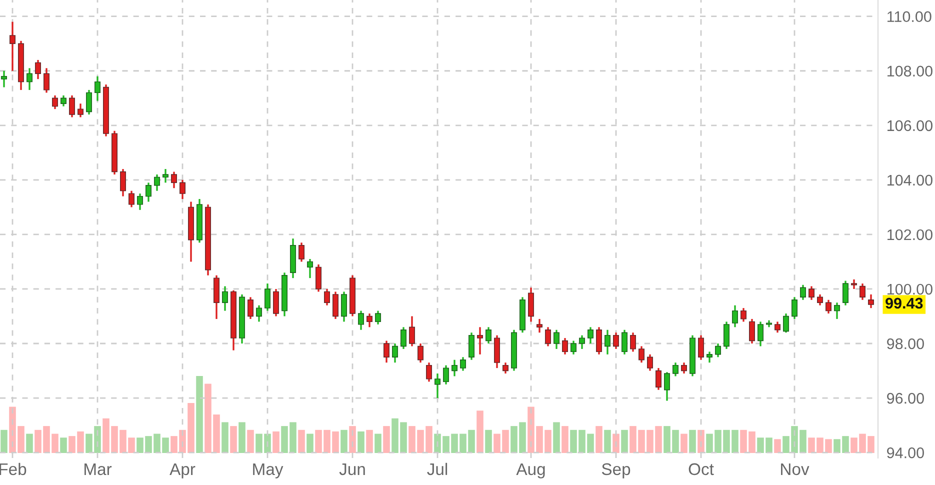  I want to click on y-tick-label: 110.00, so click(910, 16).